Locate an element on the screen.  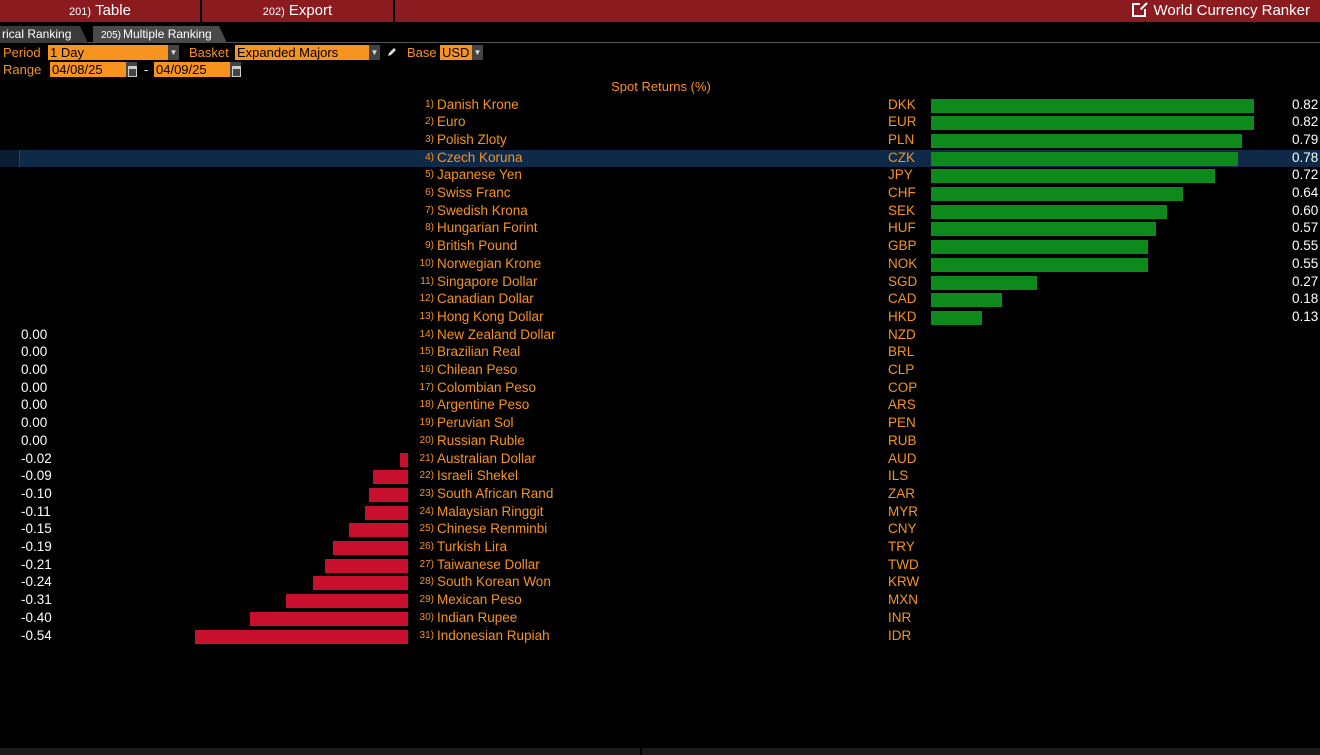
table-row: 15) Brazilian Real BRL 0.00 is located at coordinates (660, 353).